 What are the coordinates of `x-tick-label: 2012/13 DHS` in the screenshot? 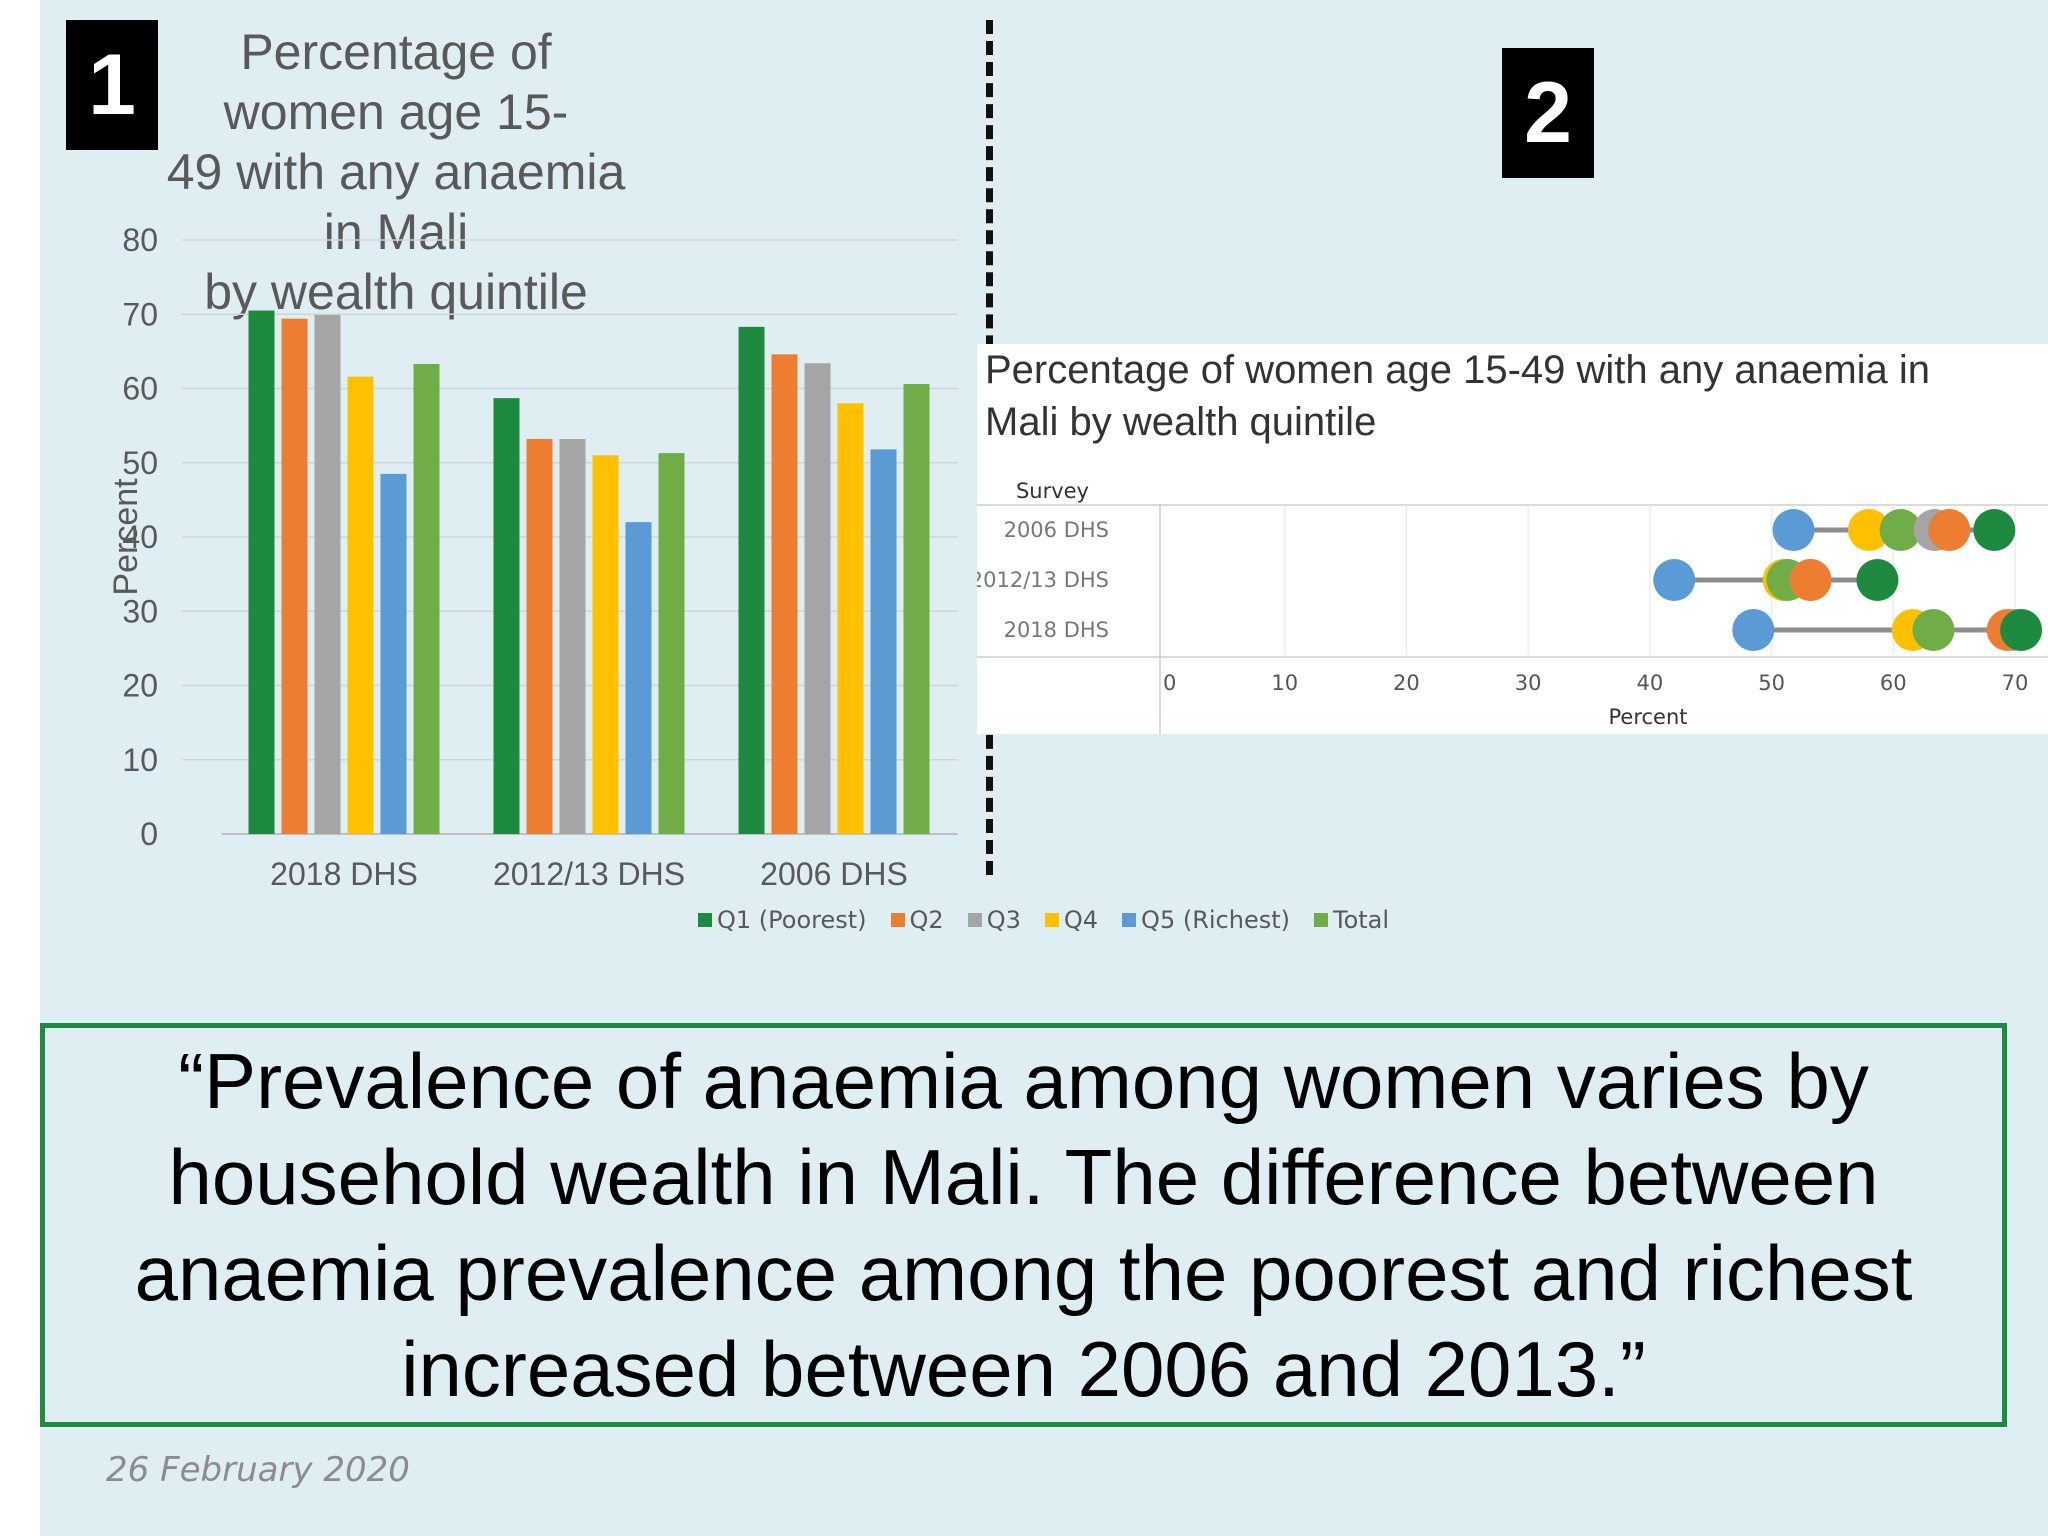 It's located at (589, 874).